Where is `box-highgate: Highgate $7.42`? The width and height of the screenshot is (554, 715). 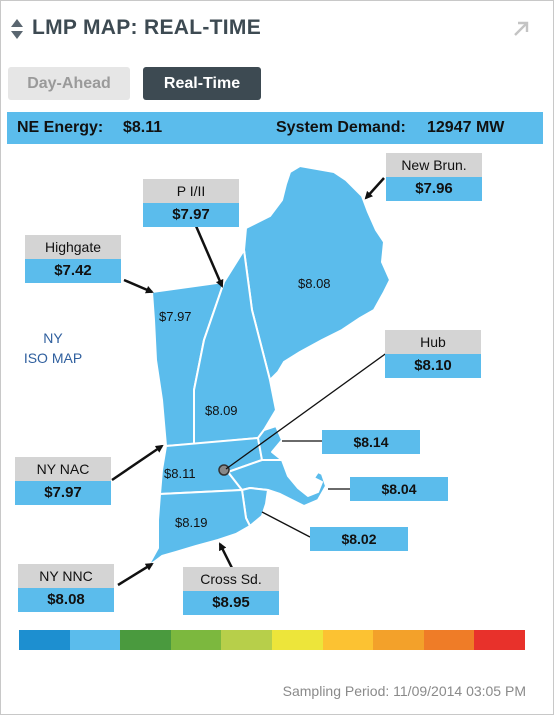 box-highgate: Highgate $7.42 is located at coordinates (73, 259).